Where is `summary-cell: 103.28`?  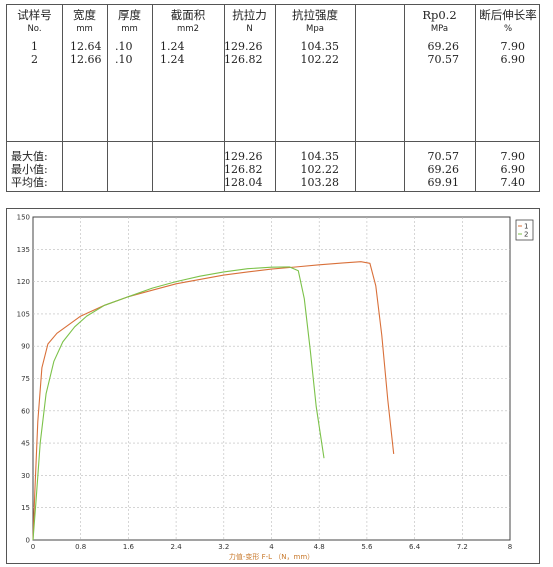 summary-cell: 103.28 is located at coordinates (320, 182).